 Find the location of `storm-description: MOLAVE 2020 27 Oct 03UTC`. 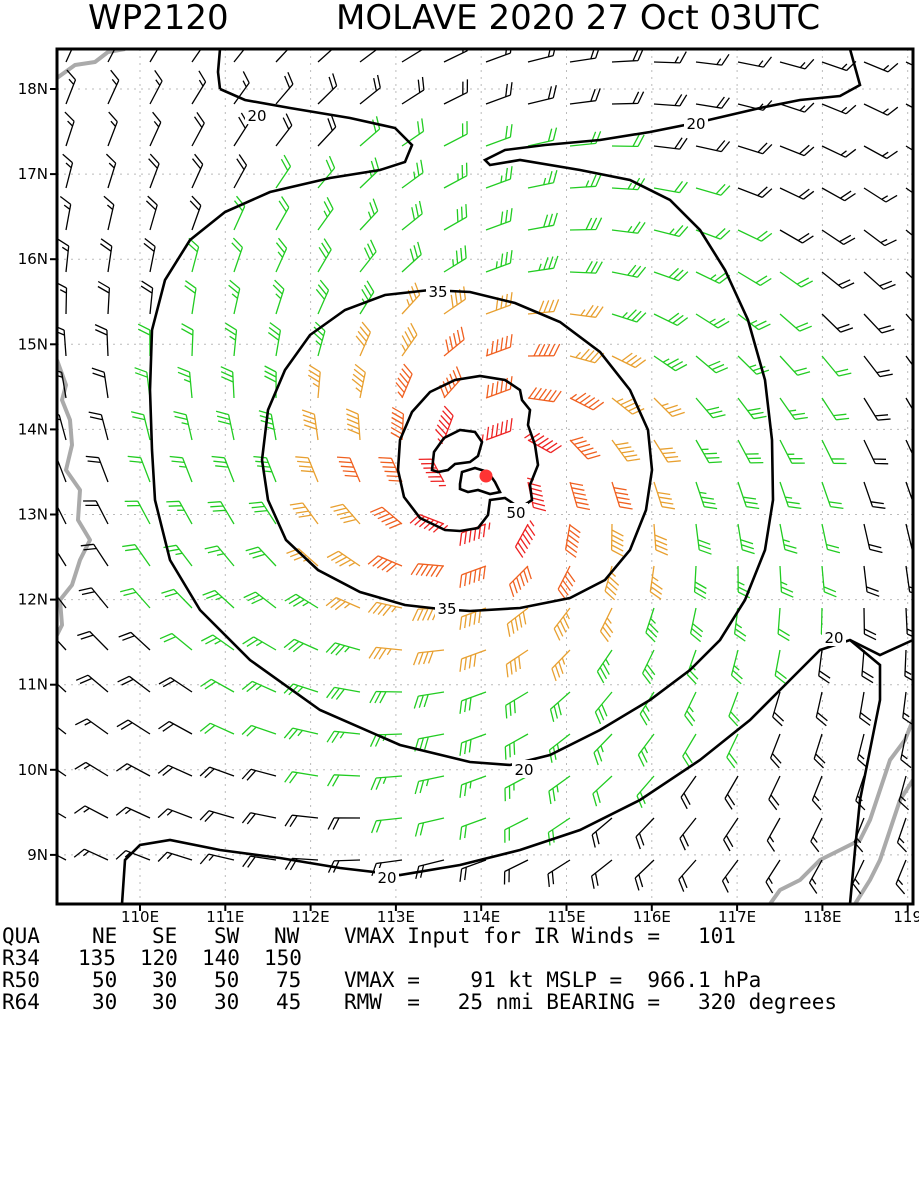

storm-description: MOLAVE 2020 27 Oct 03UTC is located at coordinates (578, 19).